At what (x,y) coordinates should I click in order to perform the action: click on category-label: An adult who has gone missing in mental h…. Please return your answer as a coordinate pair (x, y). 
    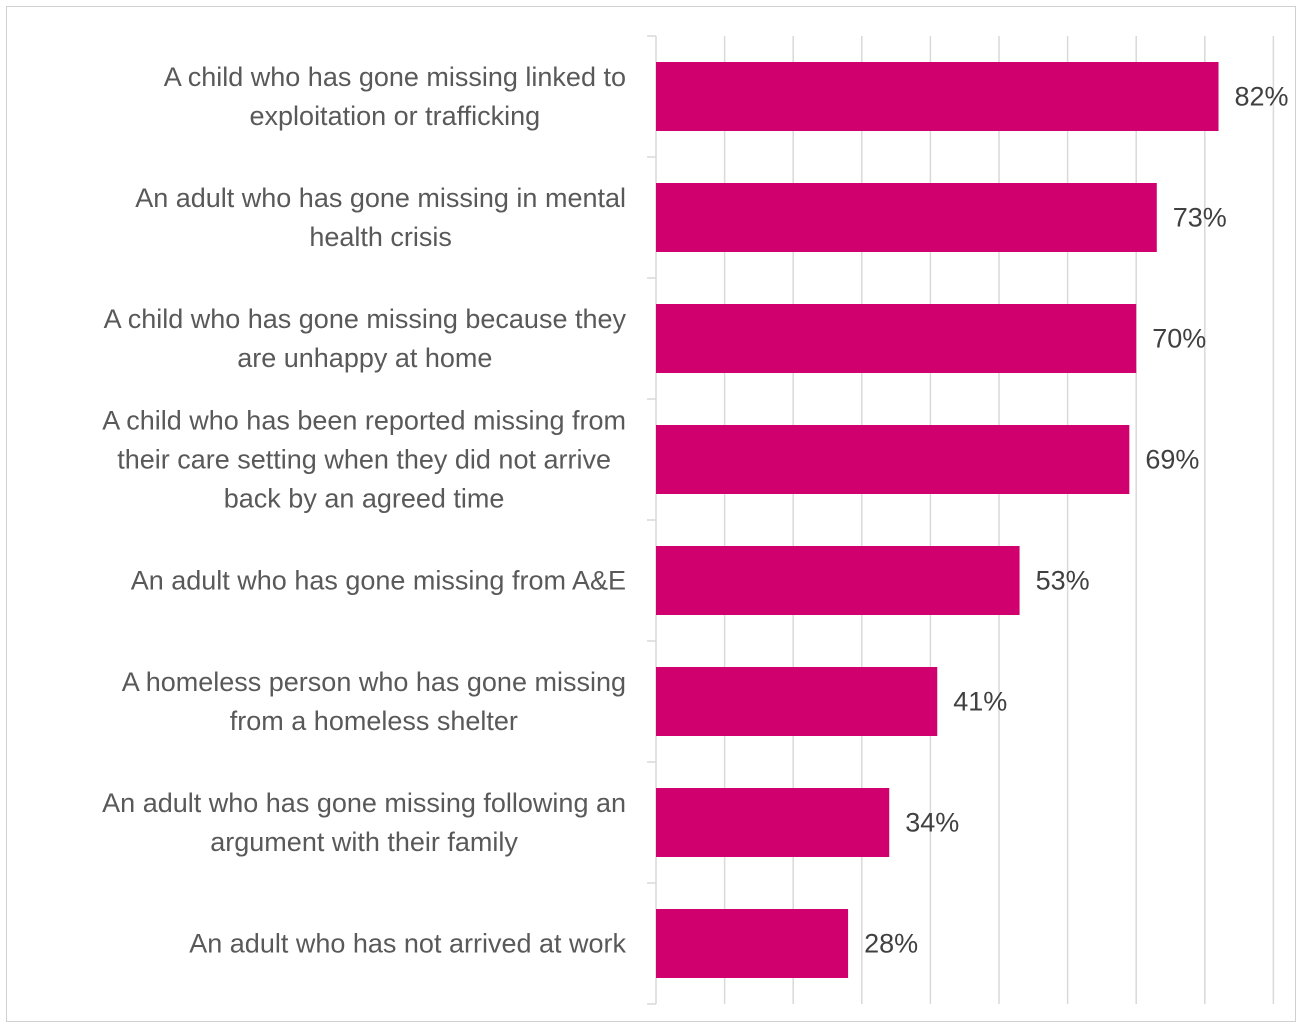
    Looking at the image, I should click on (380, 217).